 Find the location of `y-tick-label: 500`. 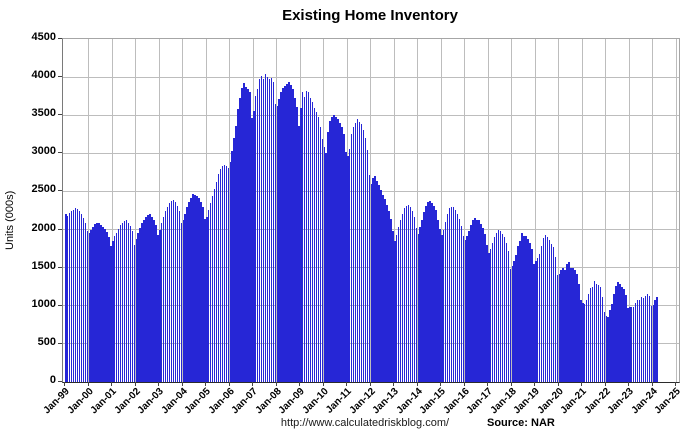

y-tick-label: 500 is located at coordinates (46, 341).